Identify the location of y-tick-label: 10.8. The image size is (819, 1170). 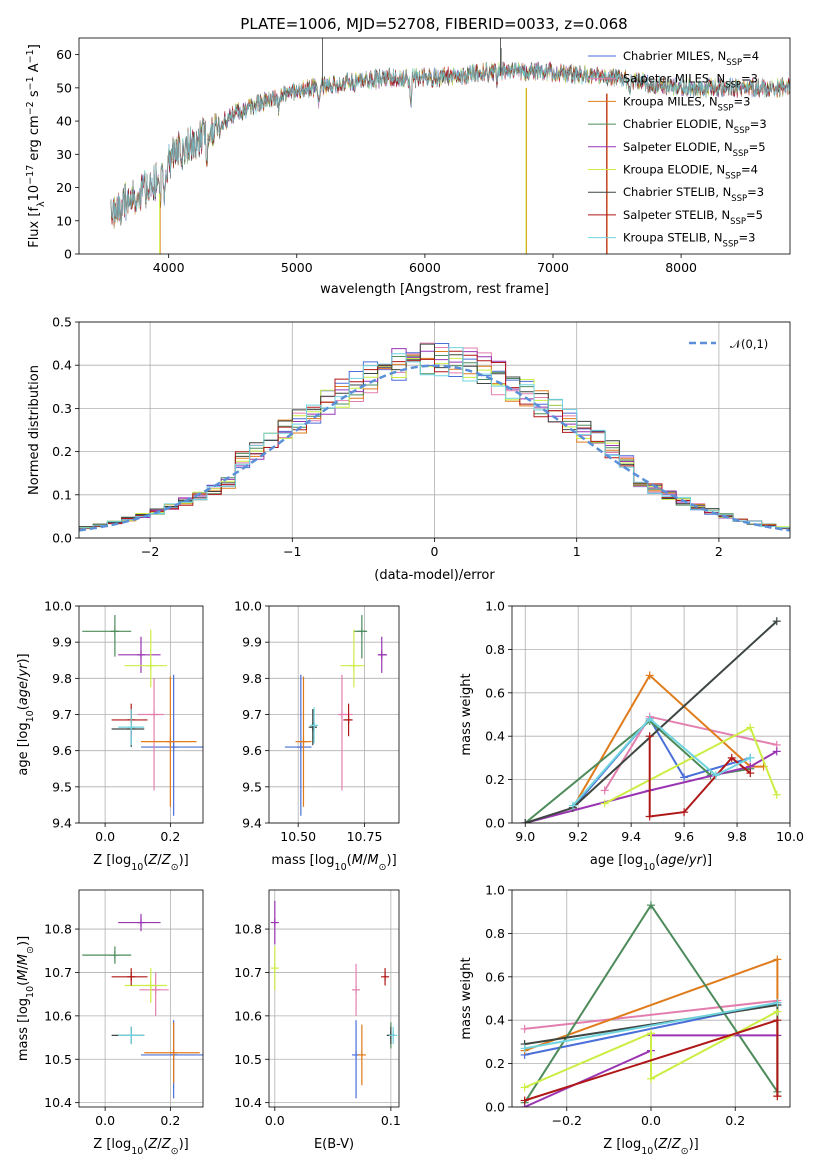
(58, 929).